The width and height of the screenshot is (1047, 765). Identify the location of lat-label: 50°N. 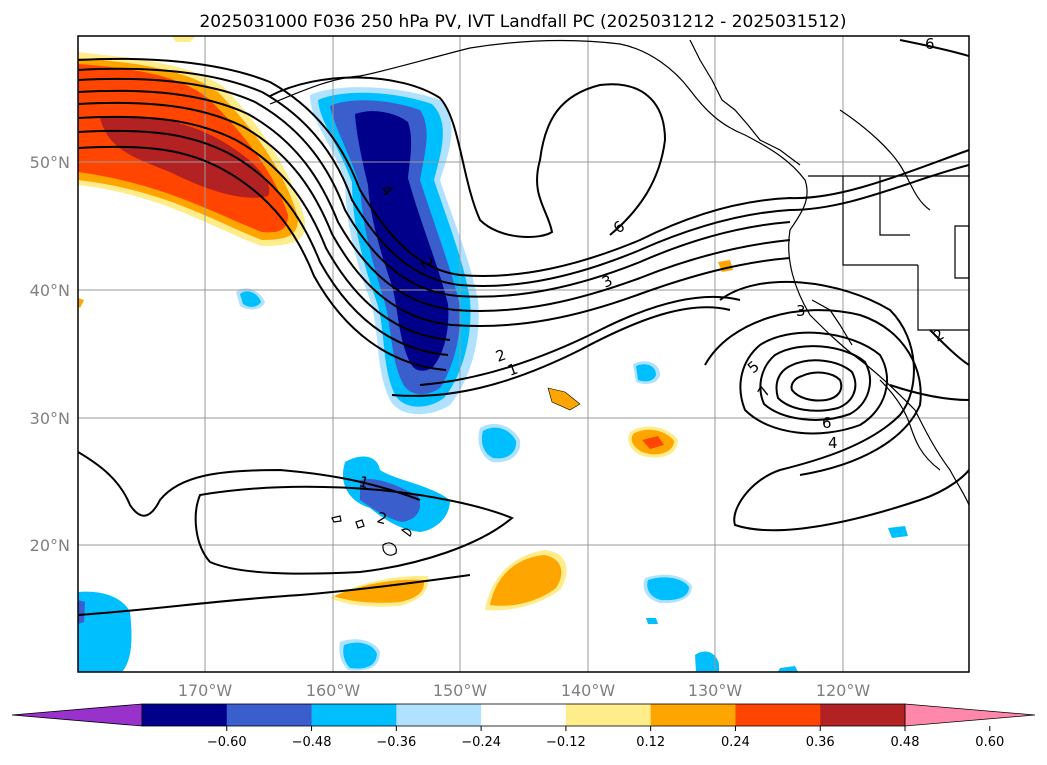
(50, 162).